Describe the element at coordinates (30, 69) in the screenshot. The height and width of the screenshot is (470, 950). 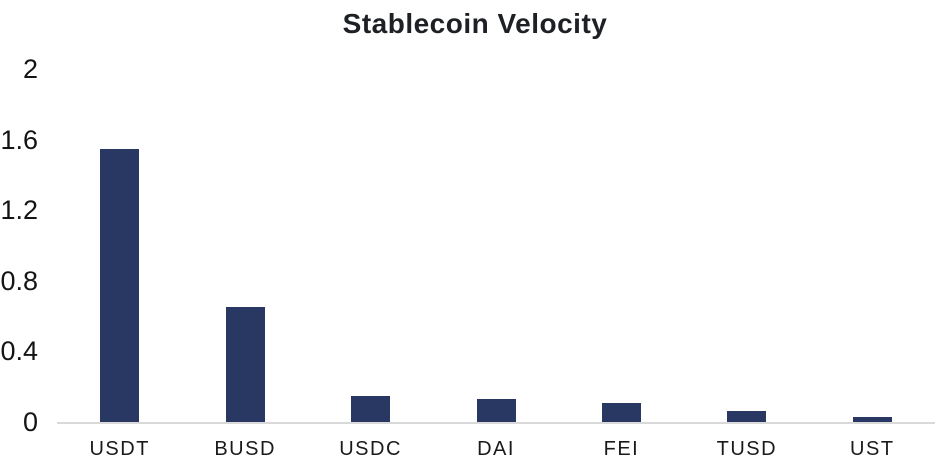
I see `y-tick-label-2: 2` at that location.